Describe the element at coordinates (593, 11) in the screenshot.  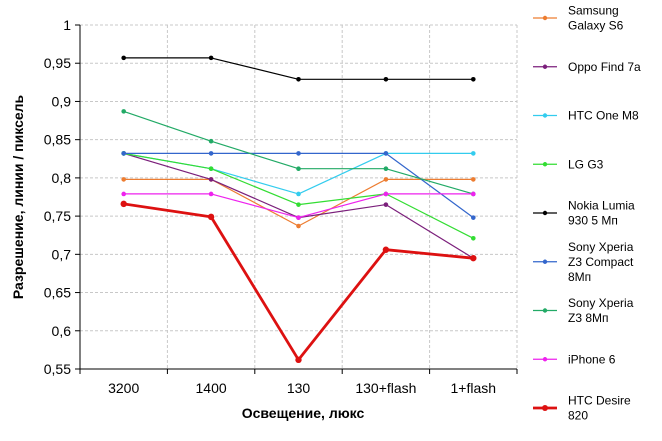
I see `legend-label: Samsung` at that location.